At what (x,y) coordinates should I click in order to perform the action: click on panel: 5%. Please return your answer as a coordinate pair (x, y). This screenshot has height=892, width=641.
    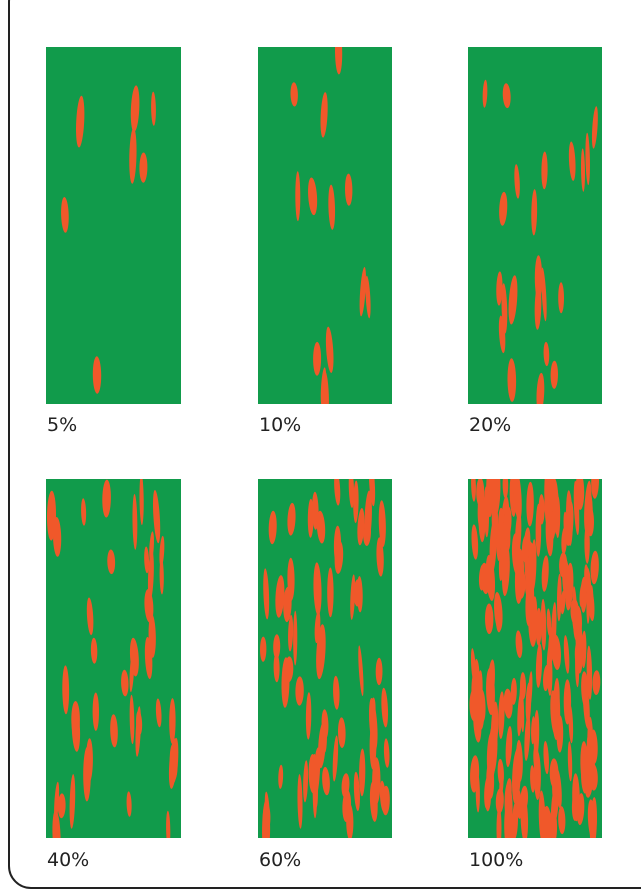
    Looking at the image, I should click on (113, 241).